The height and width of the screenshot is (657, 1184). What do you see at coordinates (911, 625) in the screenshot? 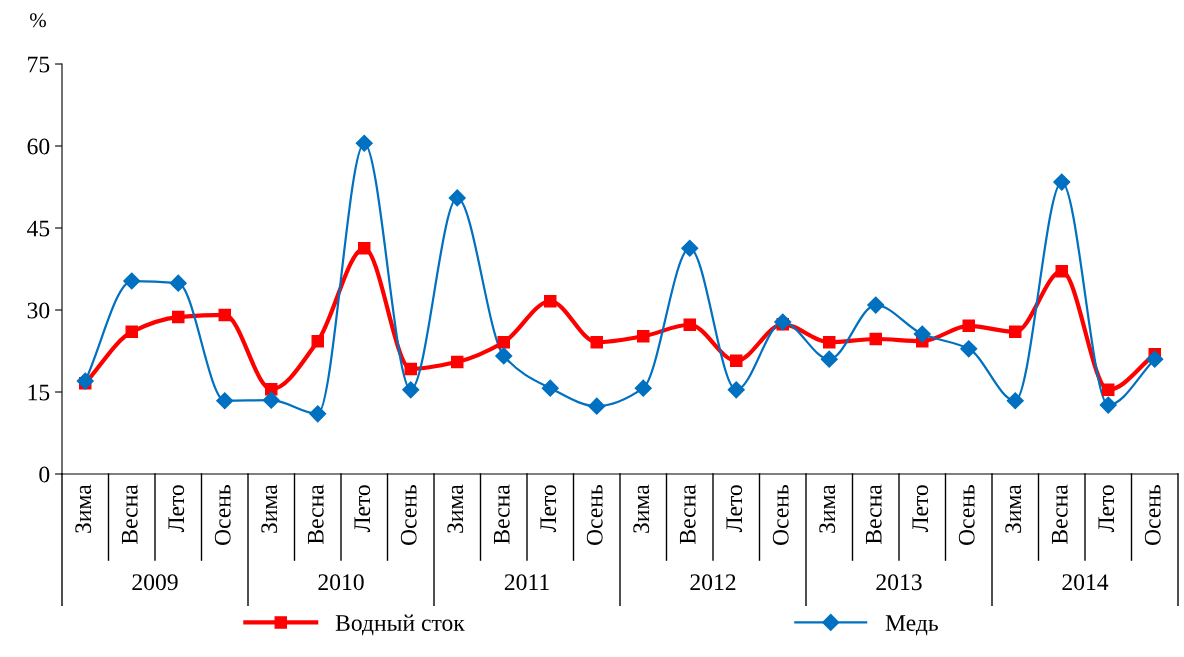
I see `legend-label: Медь` at bounding box center [911, 625].